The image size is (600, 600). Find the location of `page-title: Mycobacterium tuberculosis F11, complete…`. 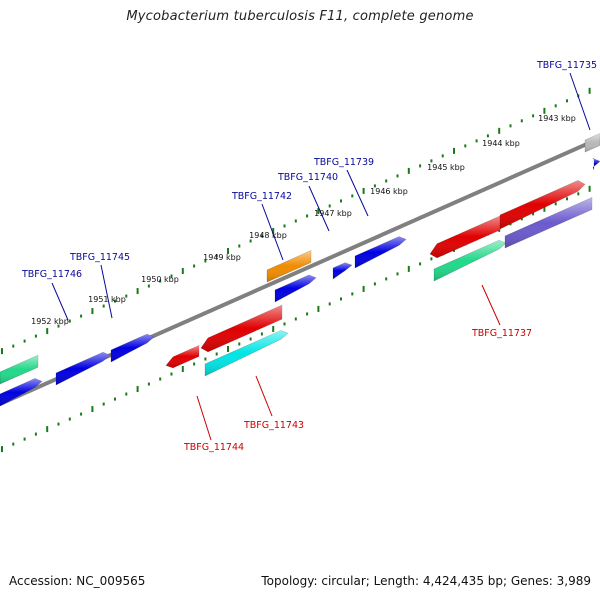

page-title: Mycobacterium tuberculosis F11, complete… is located at coordinates (300, 16).